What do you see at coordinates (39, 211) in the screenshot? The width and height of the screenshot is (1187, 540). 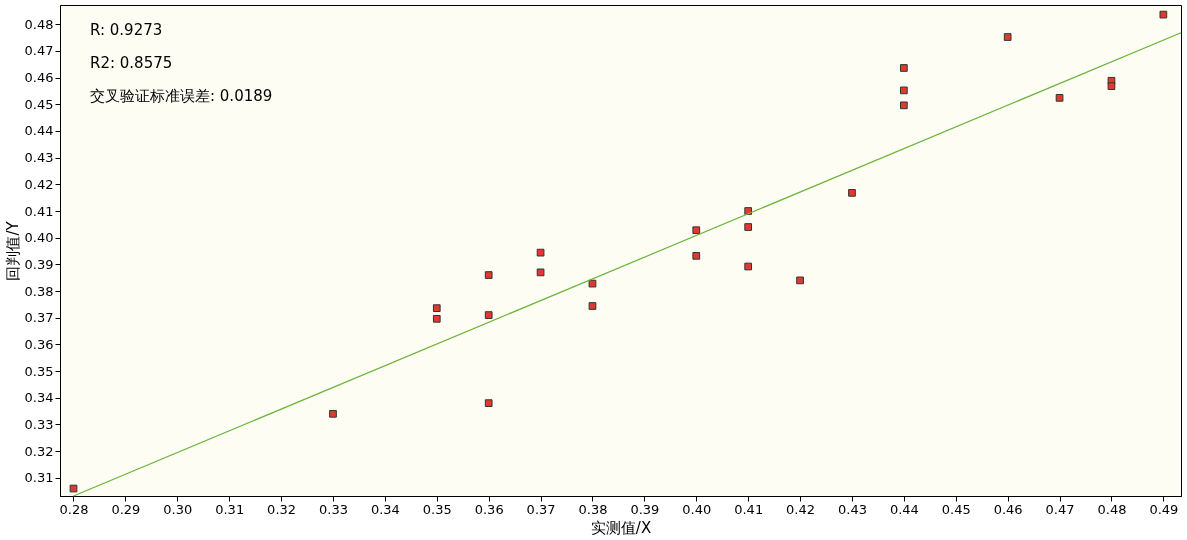 I see `y-tick-label: 0.41` at bounding box center [39, 211].